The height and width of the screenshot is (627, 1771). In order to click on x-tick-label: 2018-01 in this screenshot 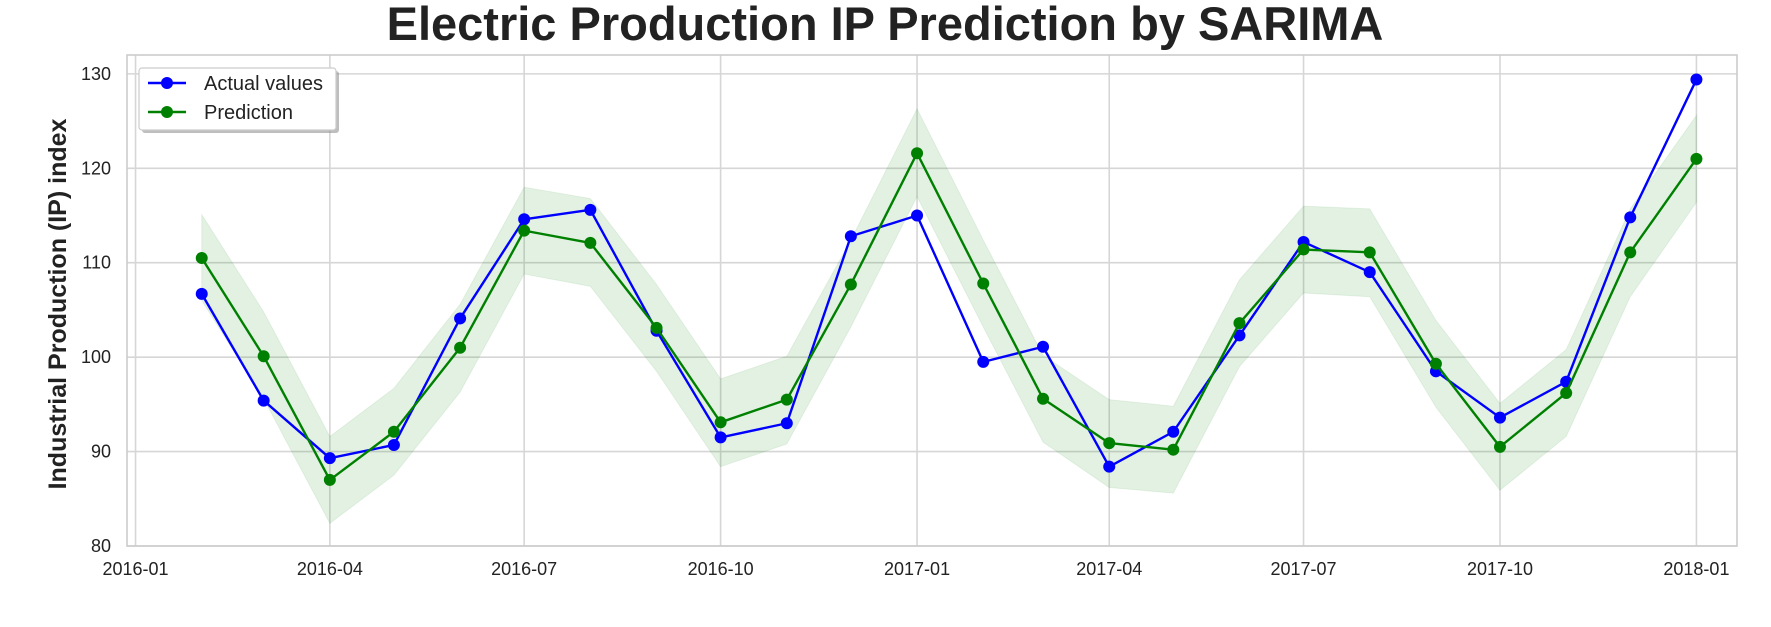, I will do `click(1696, 569)`.